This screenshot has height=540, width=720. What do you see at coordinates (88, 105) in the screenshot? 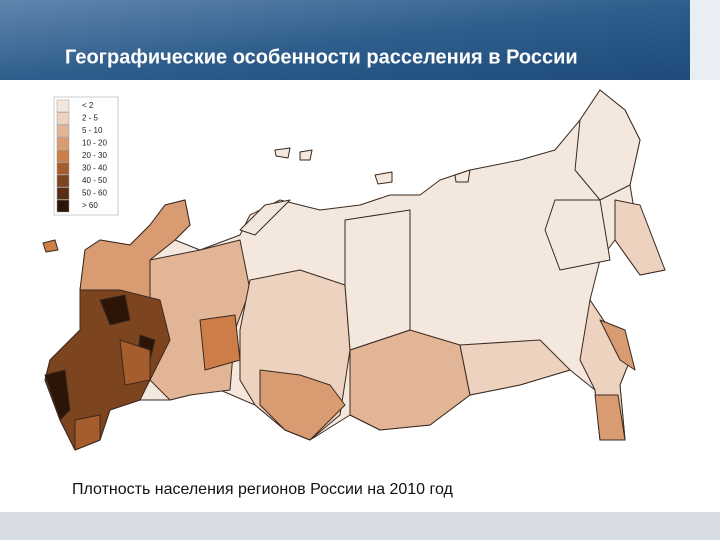
I see `legend-label: < 2` at bounding box center [88, 105].